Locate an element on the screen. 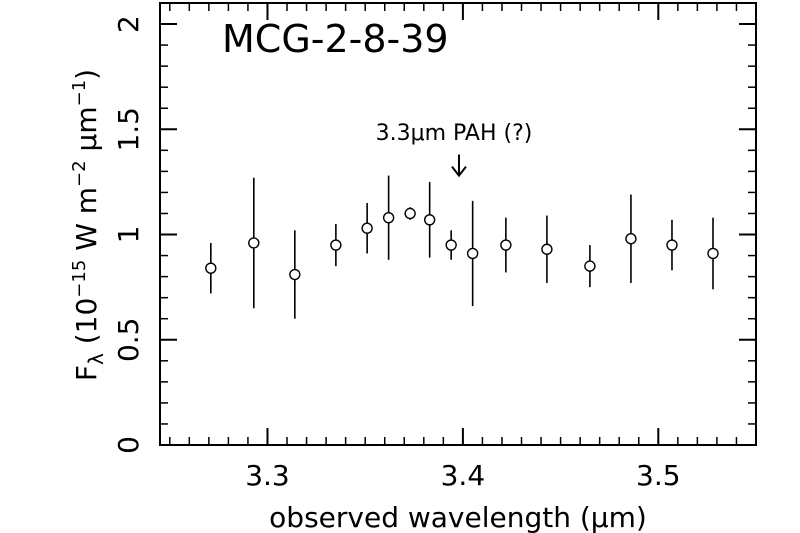  y-label-exp2: −2 is located at coordinates (79, 173).